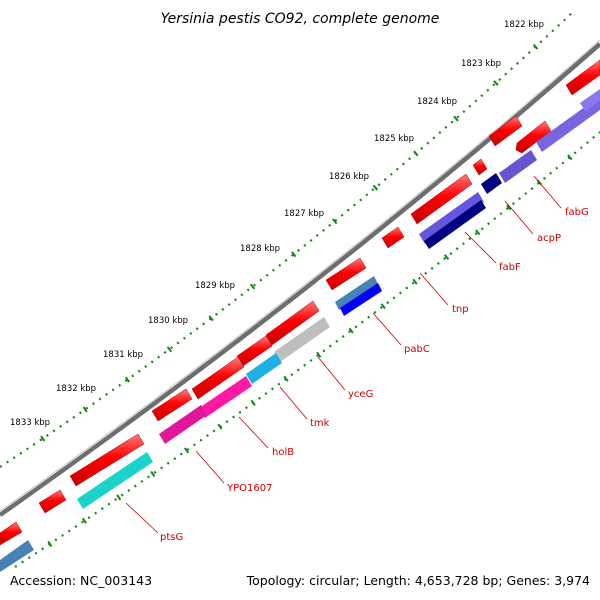 The image size is (600, 600). Describe the element at coordinates (304, 214) in the screenshot. I see `tick-label-1827: 1827 kbp` at that location.